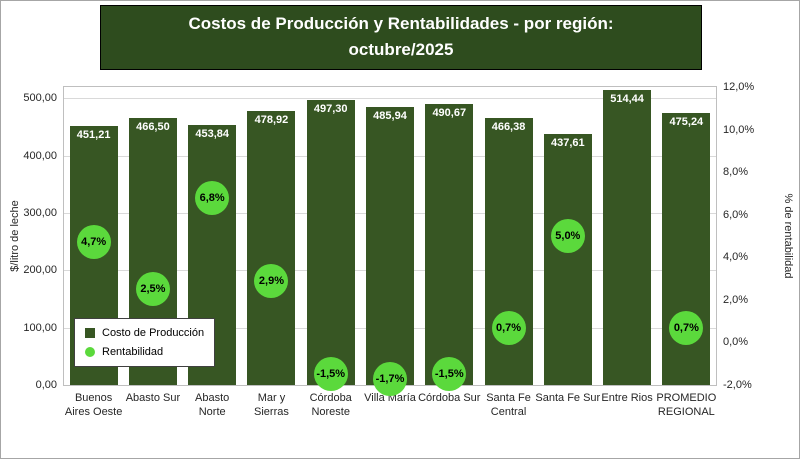  What do you see at coordinates (449, 398) in the screenshot?
I see `category-label: Córdoba Sur` at bounding box center [449, 398].